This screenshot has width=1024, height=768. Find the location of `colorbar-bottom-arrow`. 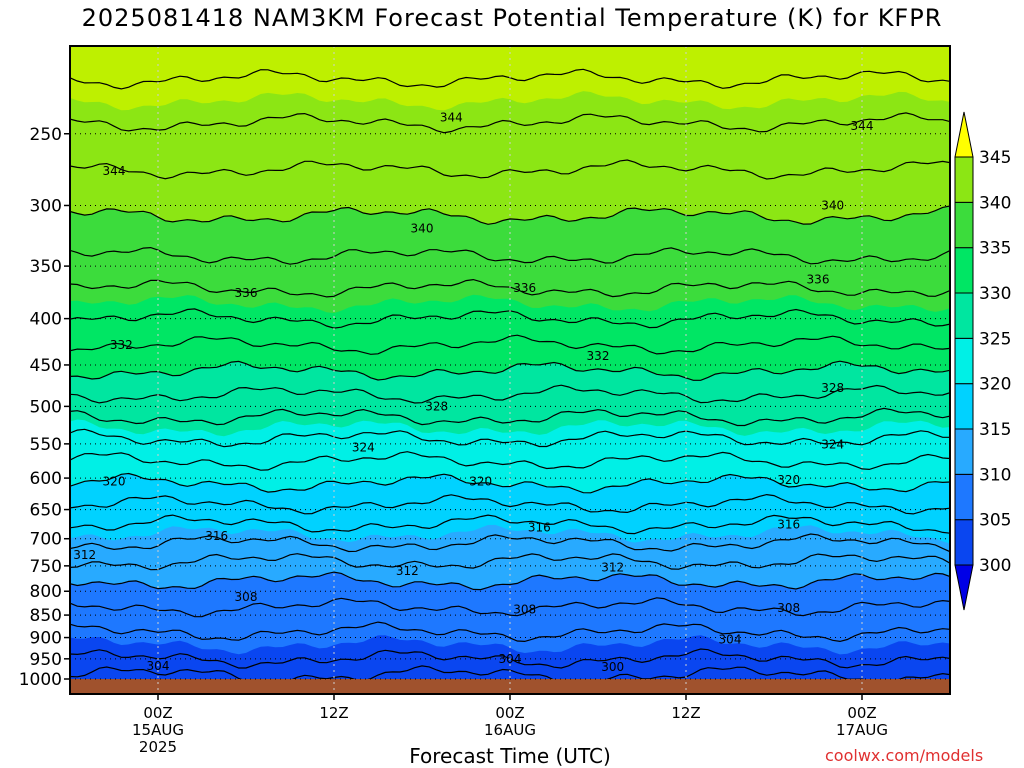

colorbar-bottom-arrow is located at coordinates (964, 587).